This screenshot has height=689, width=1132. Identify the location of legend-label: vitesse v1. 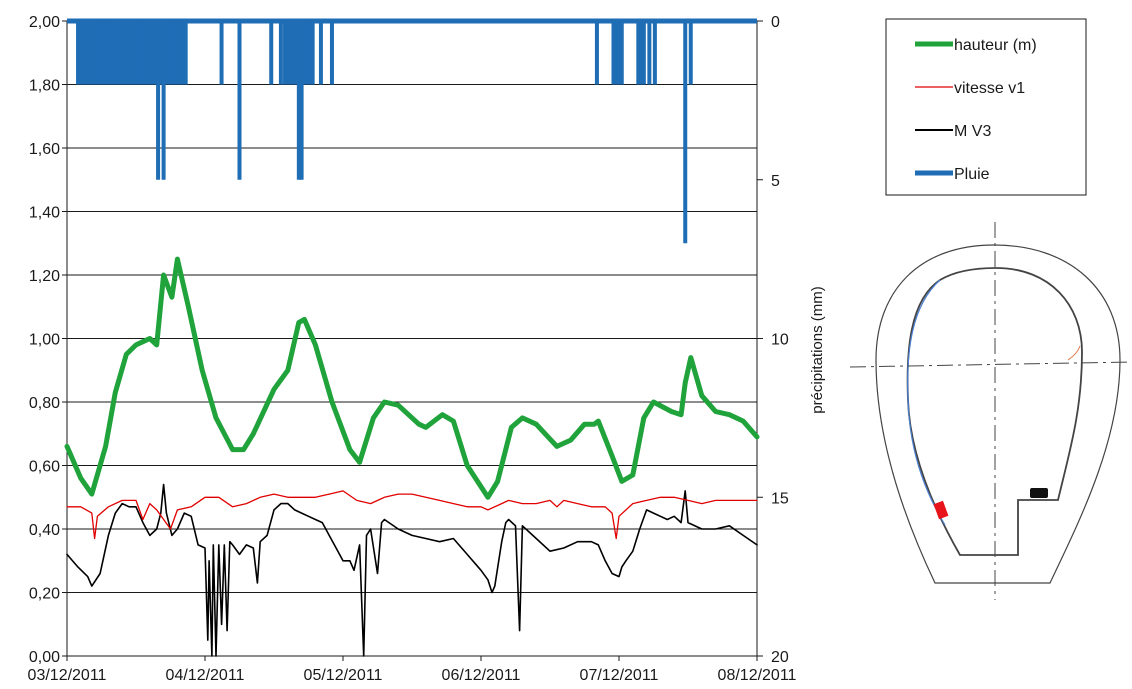
(989, 88).